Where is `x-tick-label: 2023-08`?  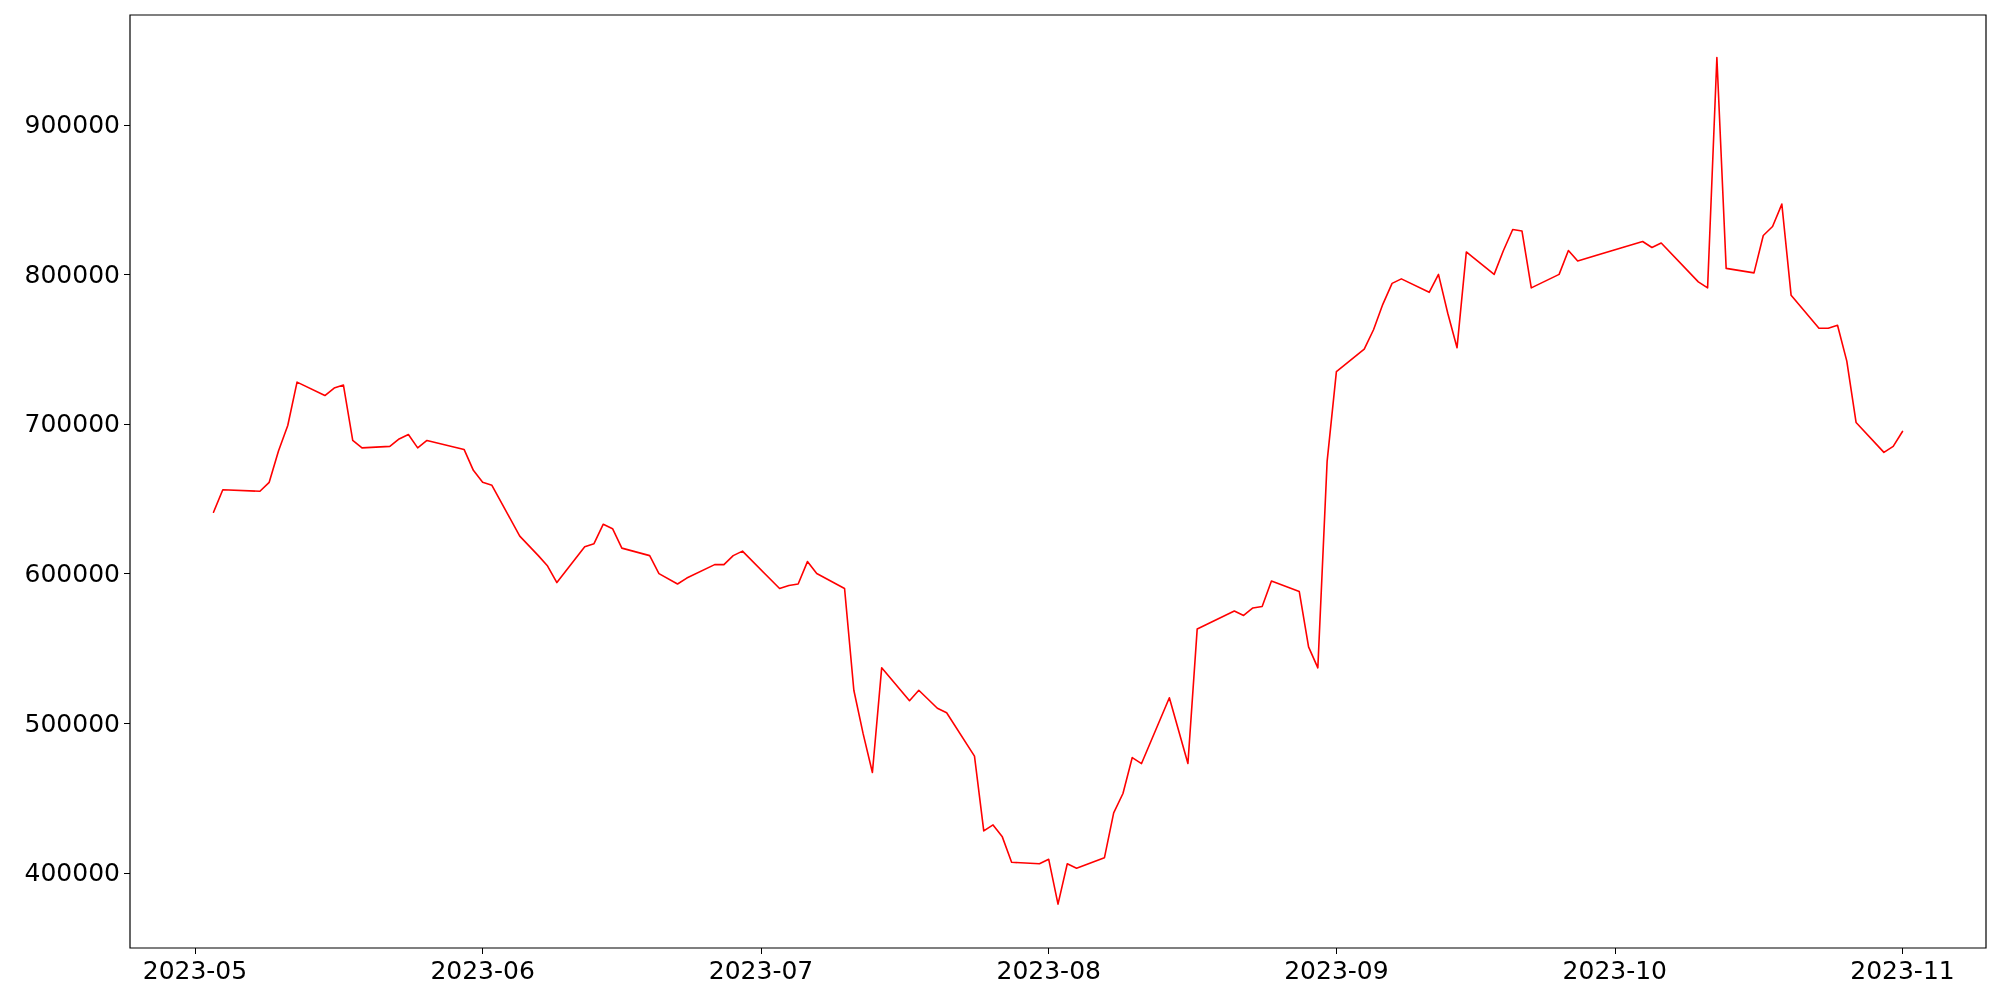
x-tick-label: 2023-08 is located at coordinates (1048, 970).